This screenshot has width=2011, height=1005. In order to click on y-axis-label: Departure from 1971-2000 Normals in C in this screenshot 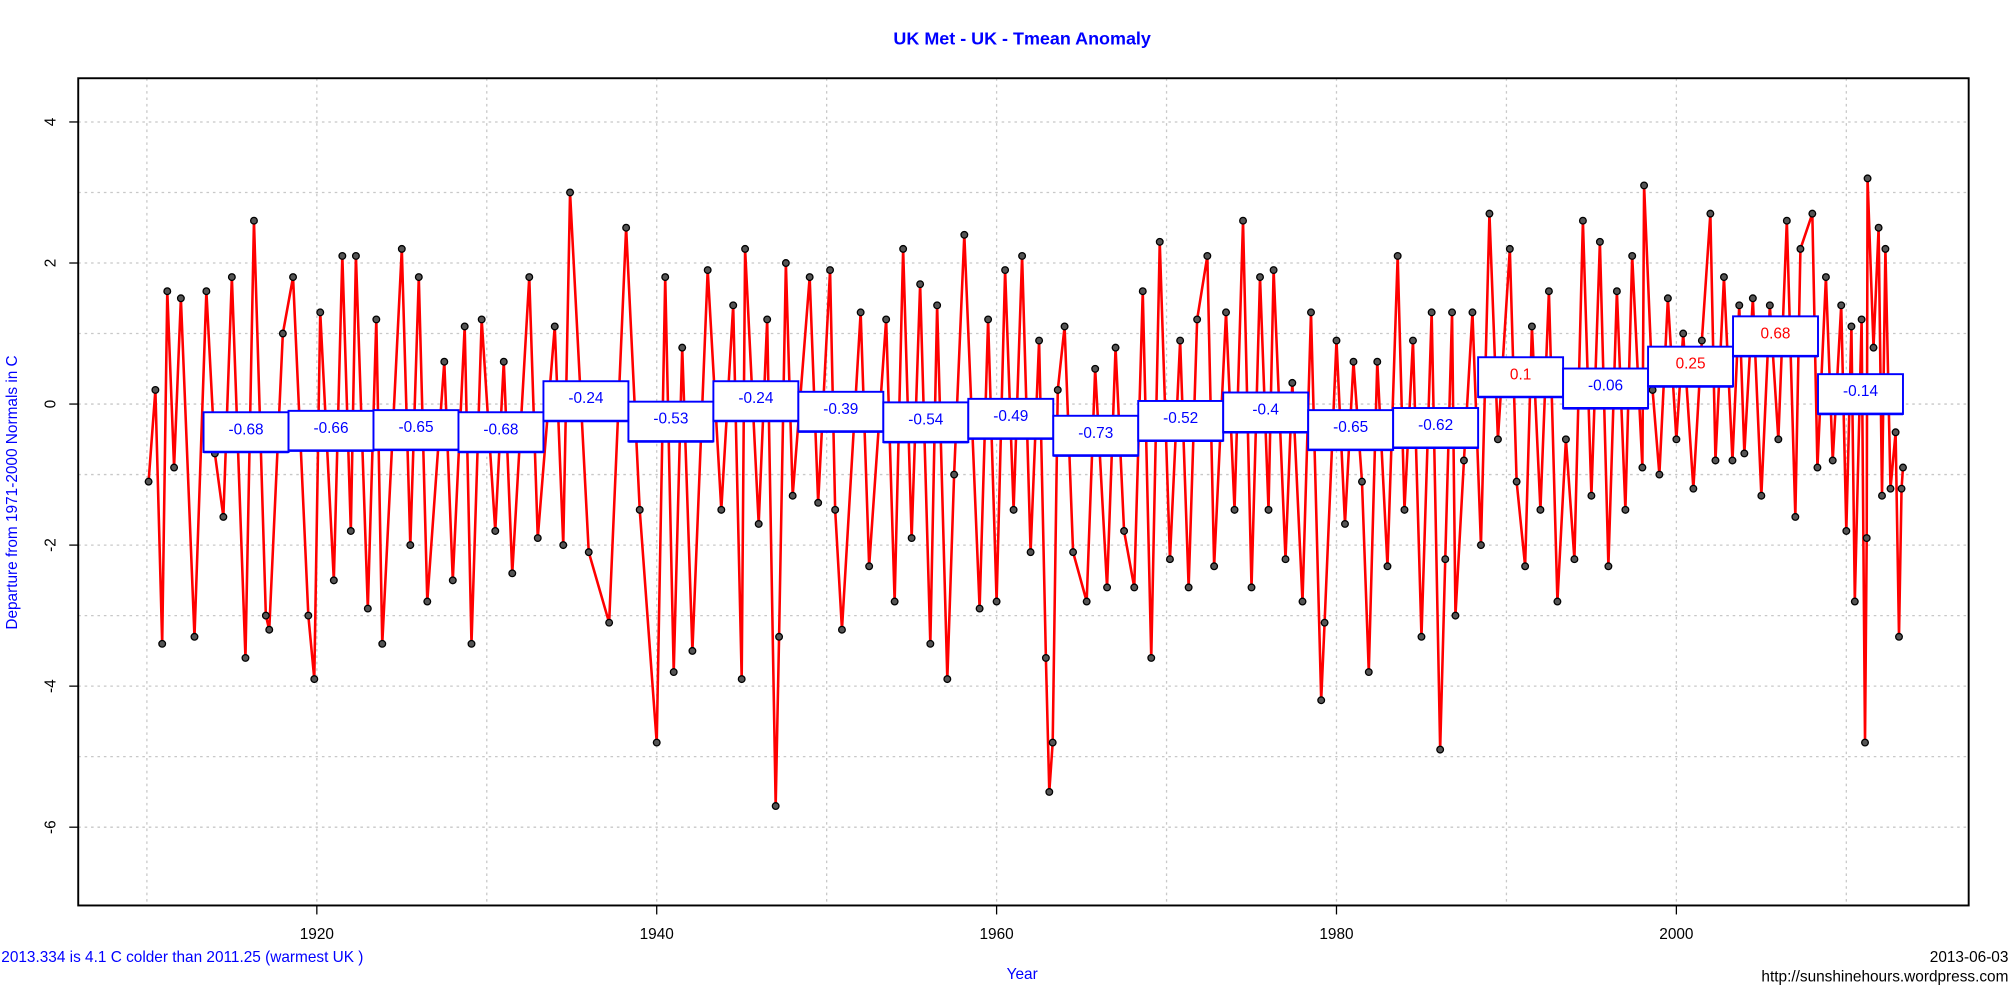, I will do `click(12, 492)`.